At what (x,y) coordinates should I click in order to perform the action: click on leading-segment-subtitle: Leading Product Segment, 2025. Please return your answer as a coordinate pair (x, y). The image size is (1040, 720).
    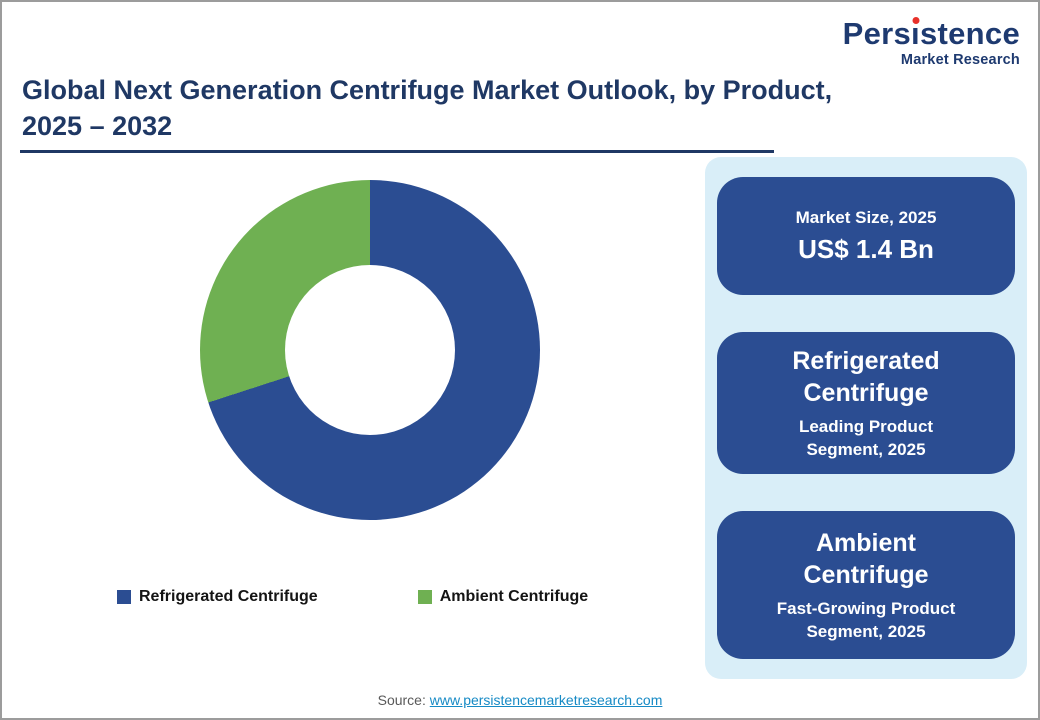
    Looking at the image, I should click on (866, 437).